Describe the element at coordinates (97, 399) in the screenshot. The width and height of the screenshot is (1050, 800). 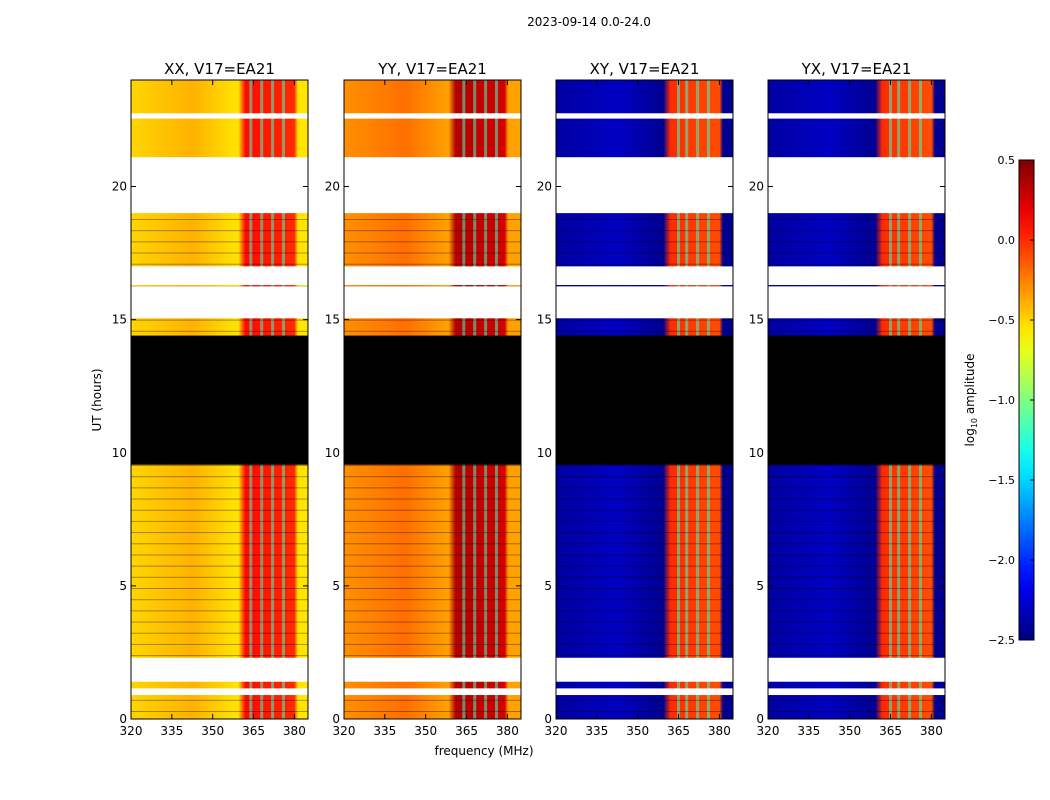
I see `y-axis-label: UT (hours)` at that location.